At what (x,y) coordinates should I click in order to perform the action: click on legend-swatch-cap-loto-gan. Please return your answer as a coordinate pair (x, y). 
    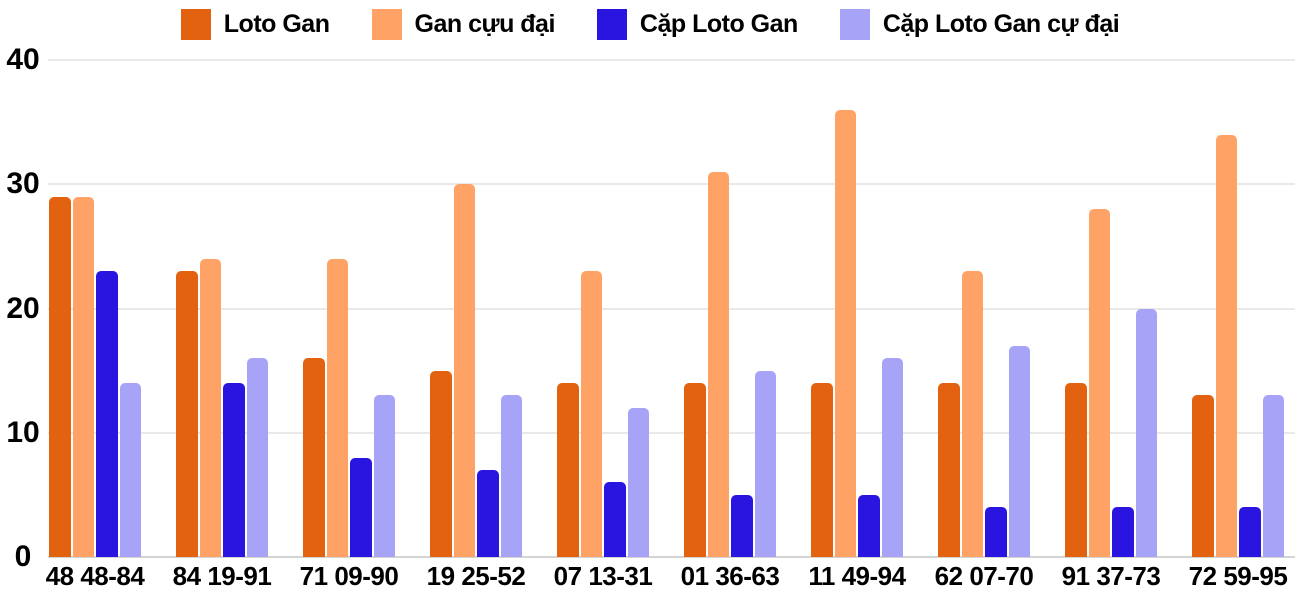
    Looking at the image, I should click on (611, 24).